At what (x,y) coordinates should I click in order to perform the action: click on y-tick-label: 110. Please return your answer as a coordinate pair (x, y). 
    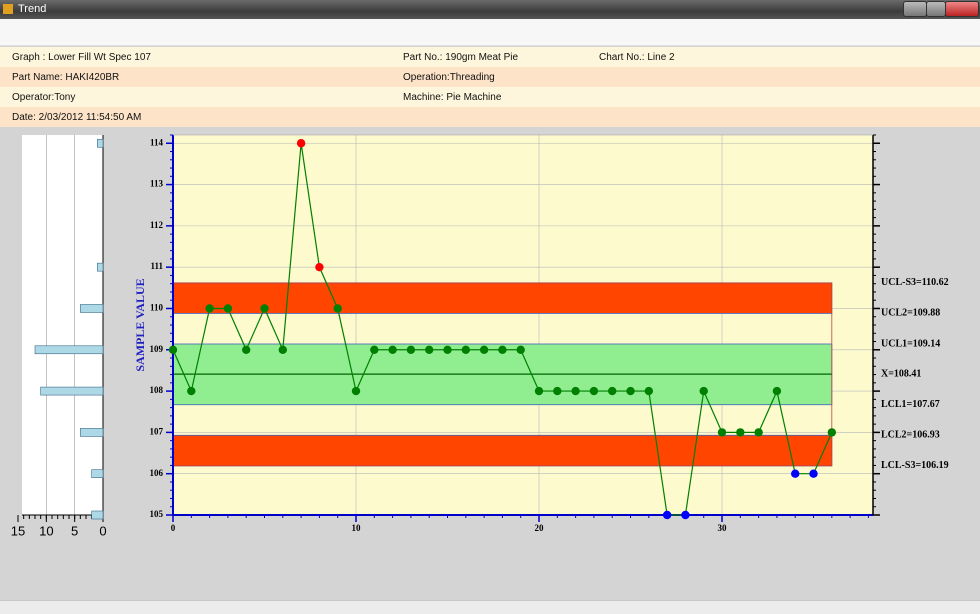
    Looking at the image, I should click on (157, 308).